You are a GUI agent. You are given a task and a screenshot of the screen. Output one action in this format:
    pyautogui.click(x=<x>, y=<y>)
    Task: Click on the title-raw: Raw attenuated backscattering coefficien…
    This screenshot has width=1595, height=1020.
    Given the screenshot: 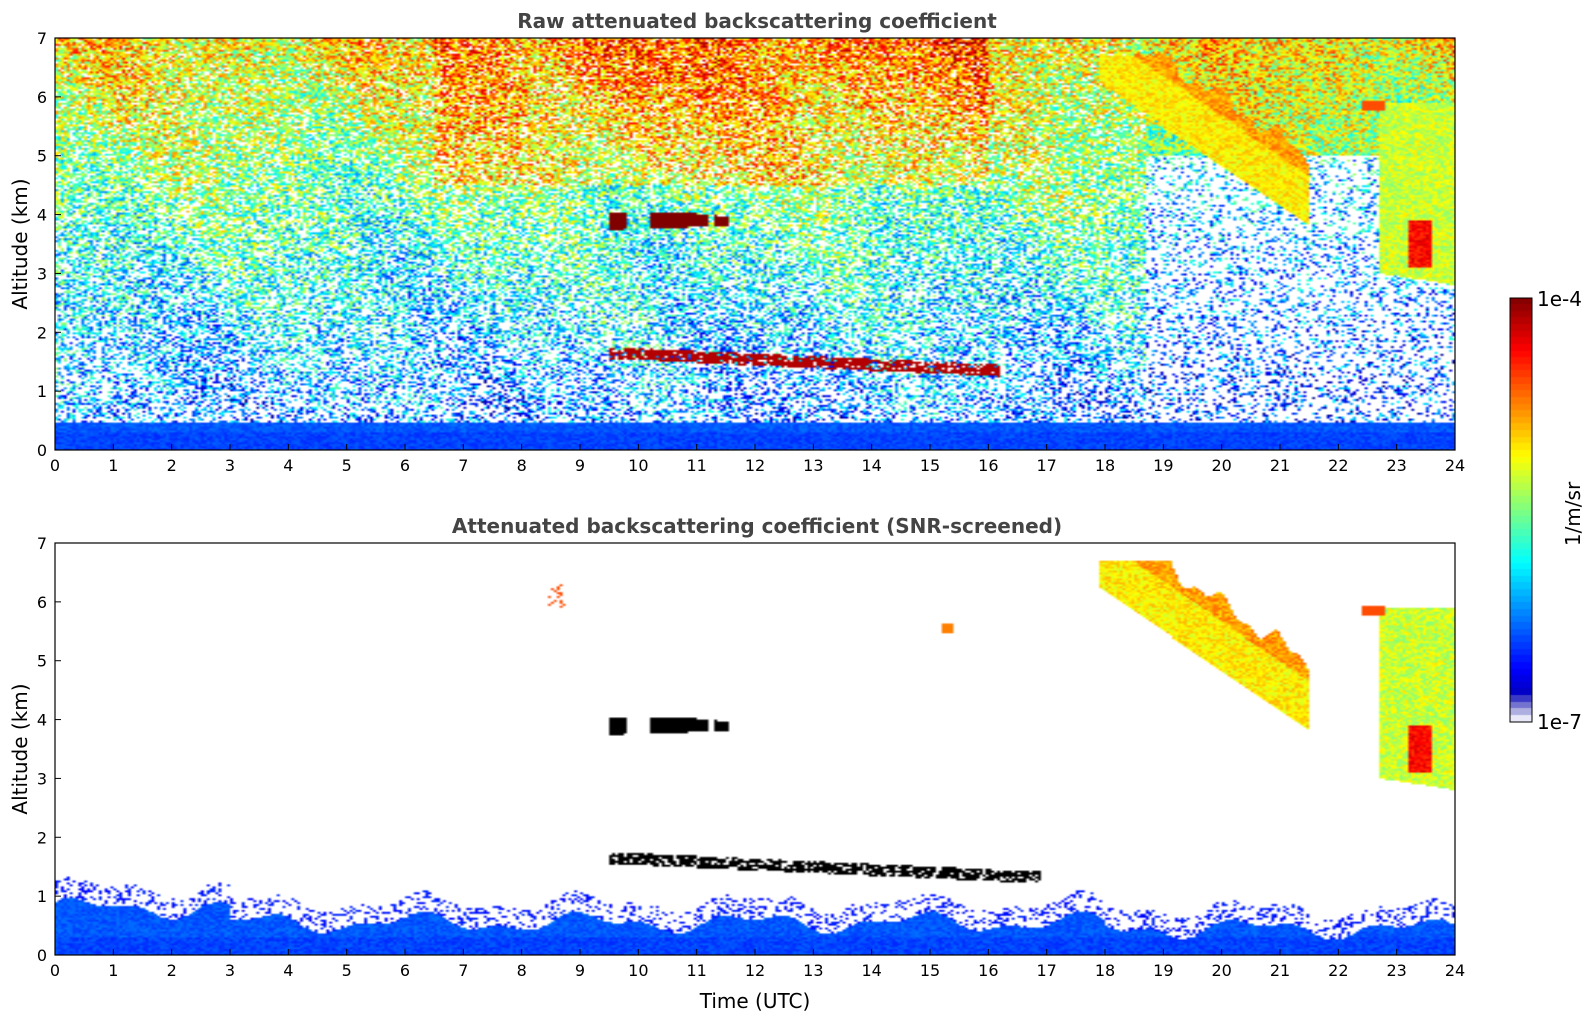 What is the action you would take?
    pyautogui.click(x=757, y=21)
    